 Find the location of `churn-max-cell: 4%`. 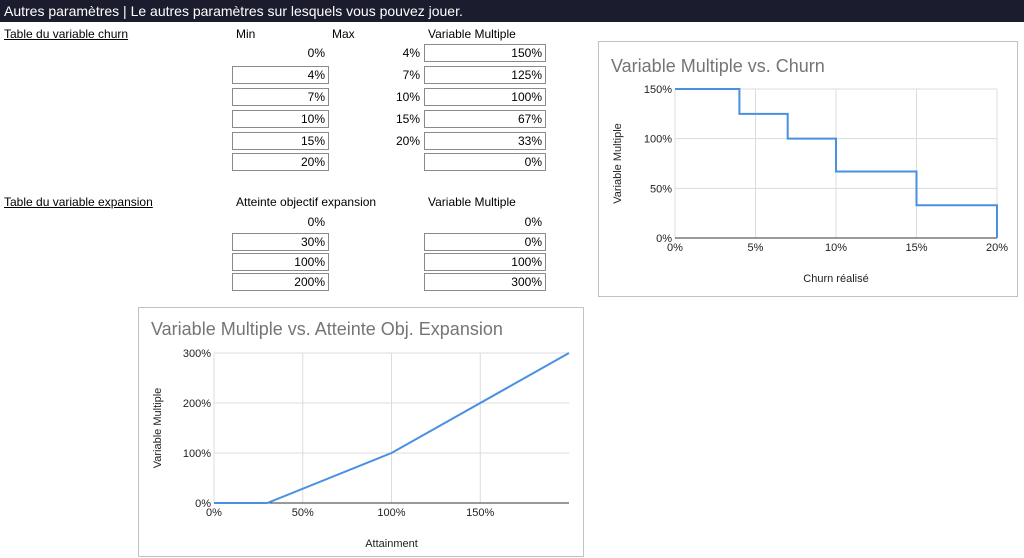

churn-max-cell: 4% is located at coordinates (411, 53).